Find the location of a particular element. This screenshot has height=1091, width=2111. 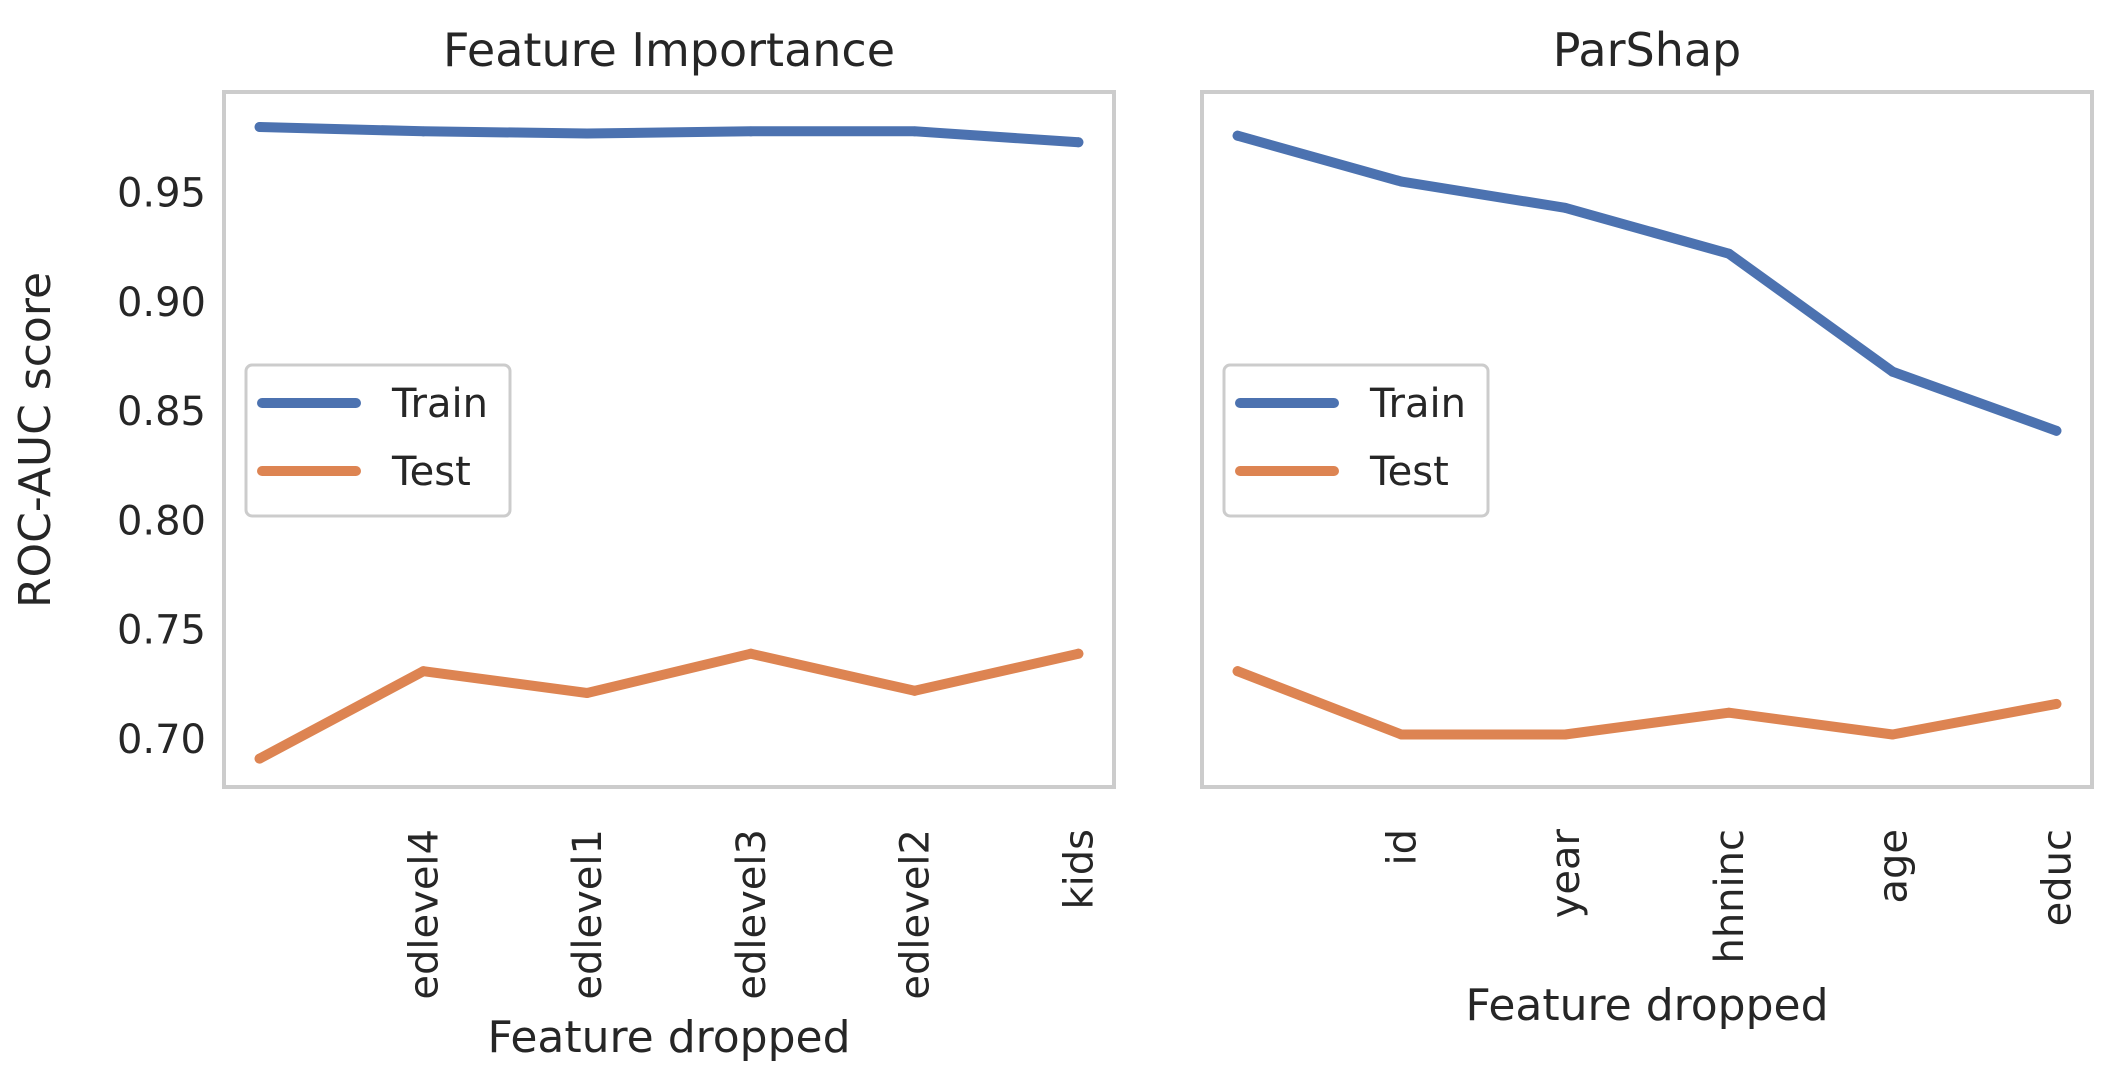

x-tick-label: id is located at coordinates (1402, 847).